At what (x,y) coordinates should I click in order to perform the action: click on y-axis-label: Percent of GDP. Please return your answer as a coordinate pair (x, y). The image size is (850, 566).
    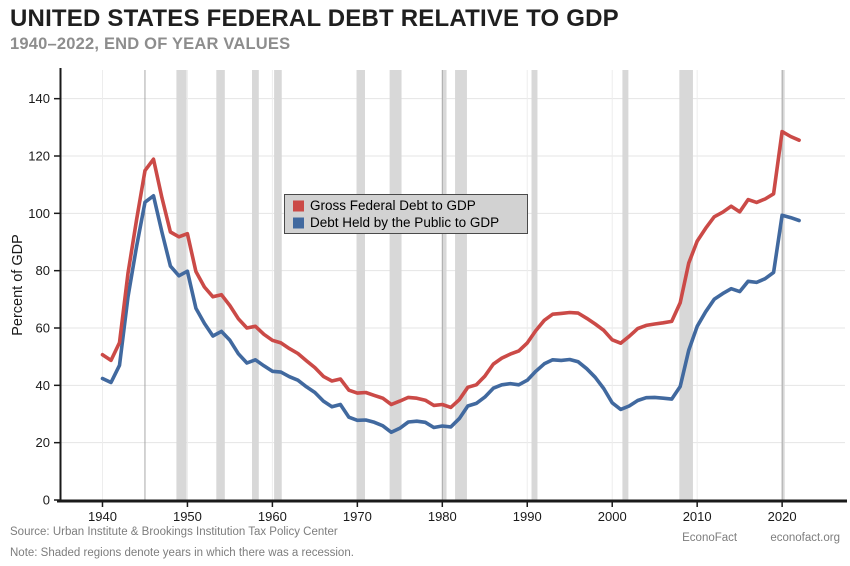
    Looking at the image, I should click on (18, 285).